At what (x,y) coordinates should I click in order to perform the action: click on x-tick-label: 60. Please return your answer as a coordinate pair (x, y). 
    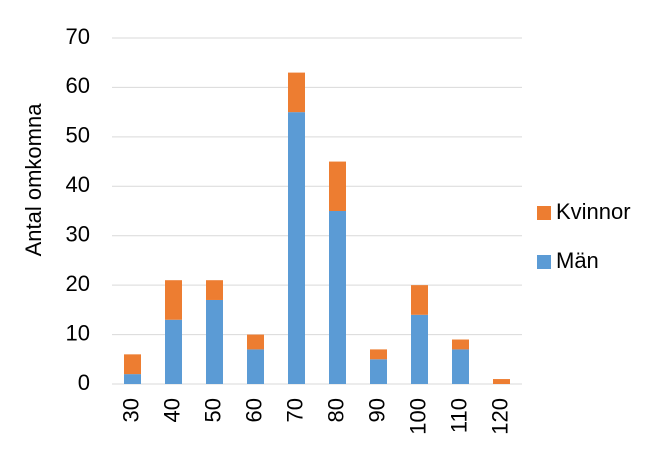
    Looking at the image, I should click on (253, 410).